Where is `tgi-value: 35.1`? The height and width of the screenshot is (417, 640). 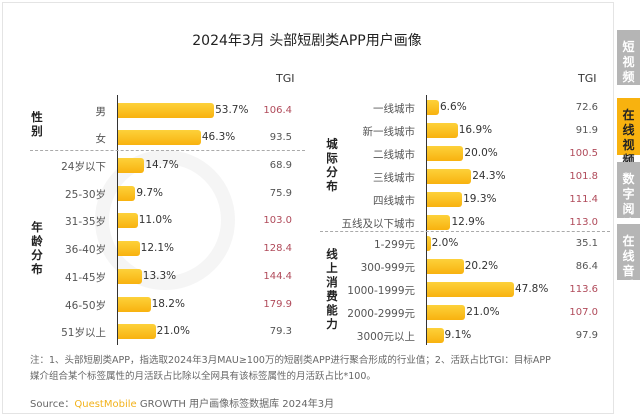
tgi-value: 35.1 is located at coordinates (586, 243).